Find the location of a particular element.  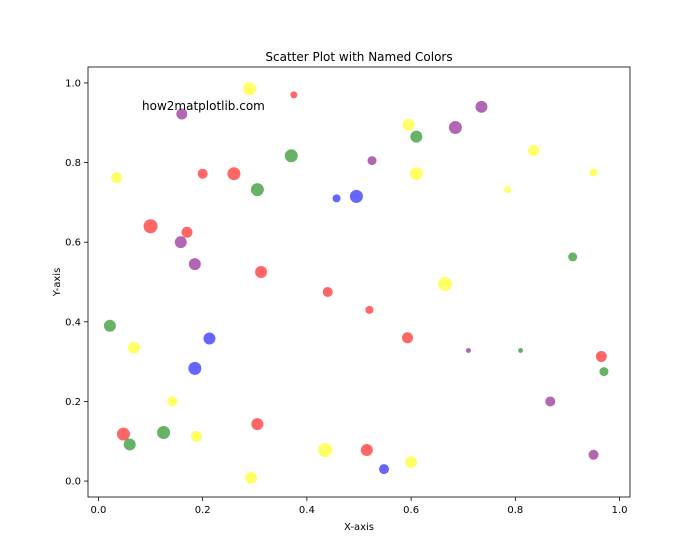

watermark-annotation: how2matplotlib.com is located at coordinates (203, 106).